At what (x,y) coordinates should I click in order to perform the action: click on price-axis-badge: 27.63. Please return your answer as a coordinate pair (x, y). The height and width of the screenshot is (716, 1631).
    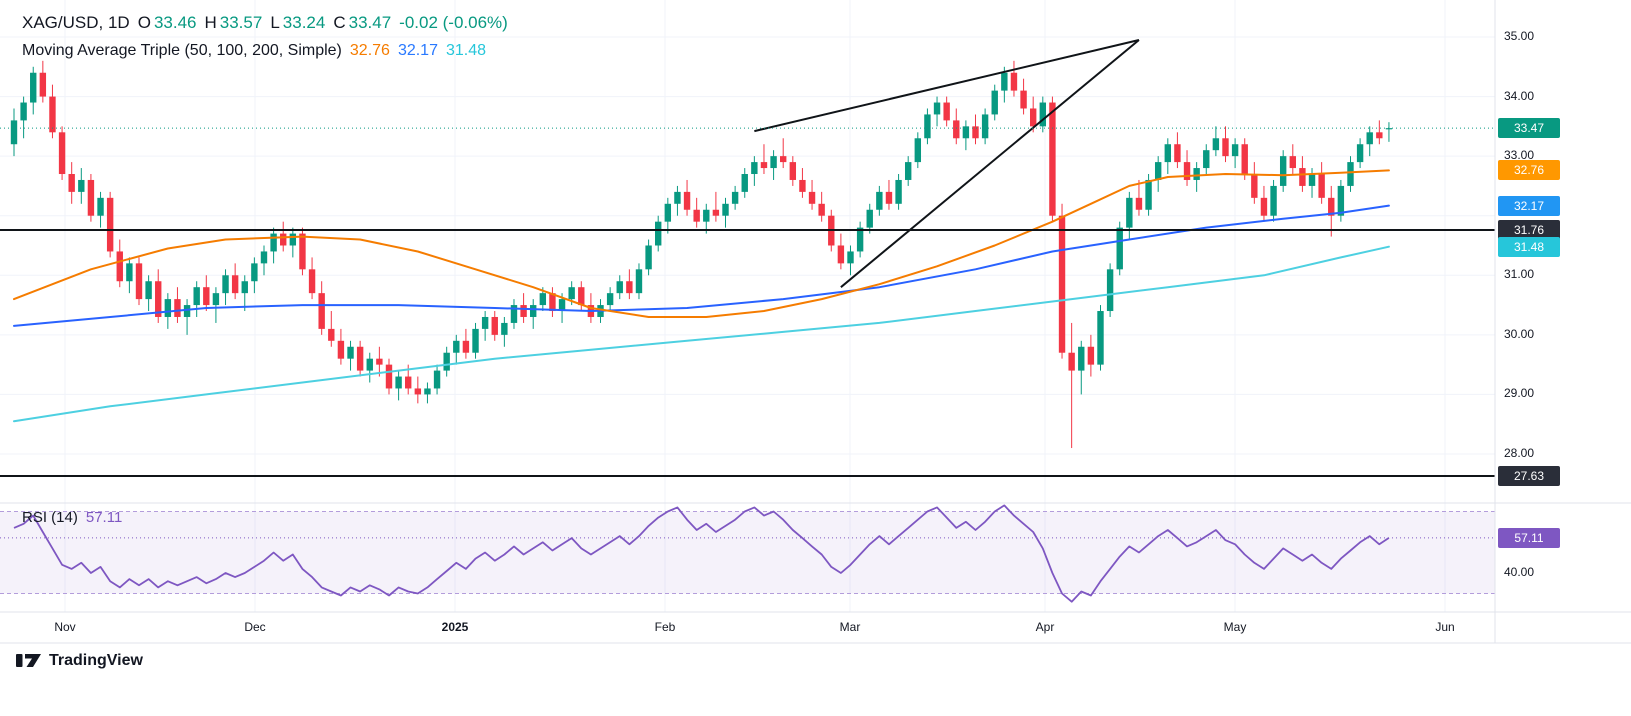
    Looking at the image, I should click on (1529, 476).